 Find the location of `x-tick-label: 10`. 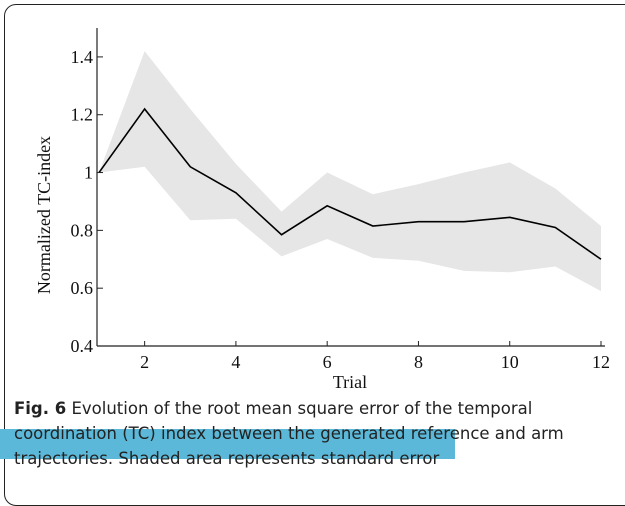

x-tick-label: 10 is located at coordinates (510, 362).